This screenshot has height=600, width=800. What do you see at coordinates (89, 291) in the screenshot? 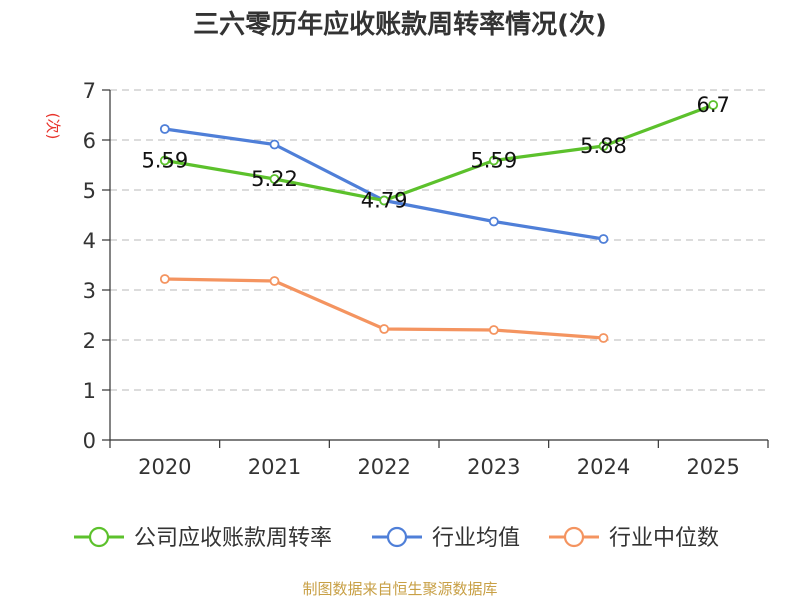
I see `y-tick-label: 3` at bounding box center [89, 291].